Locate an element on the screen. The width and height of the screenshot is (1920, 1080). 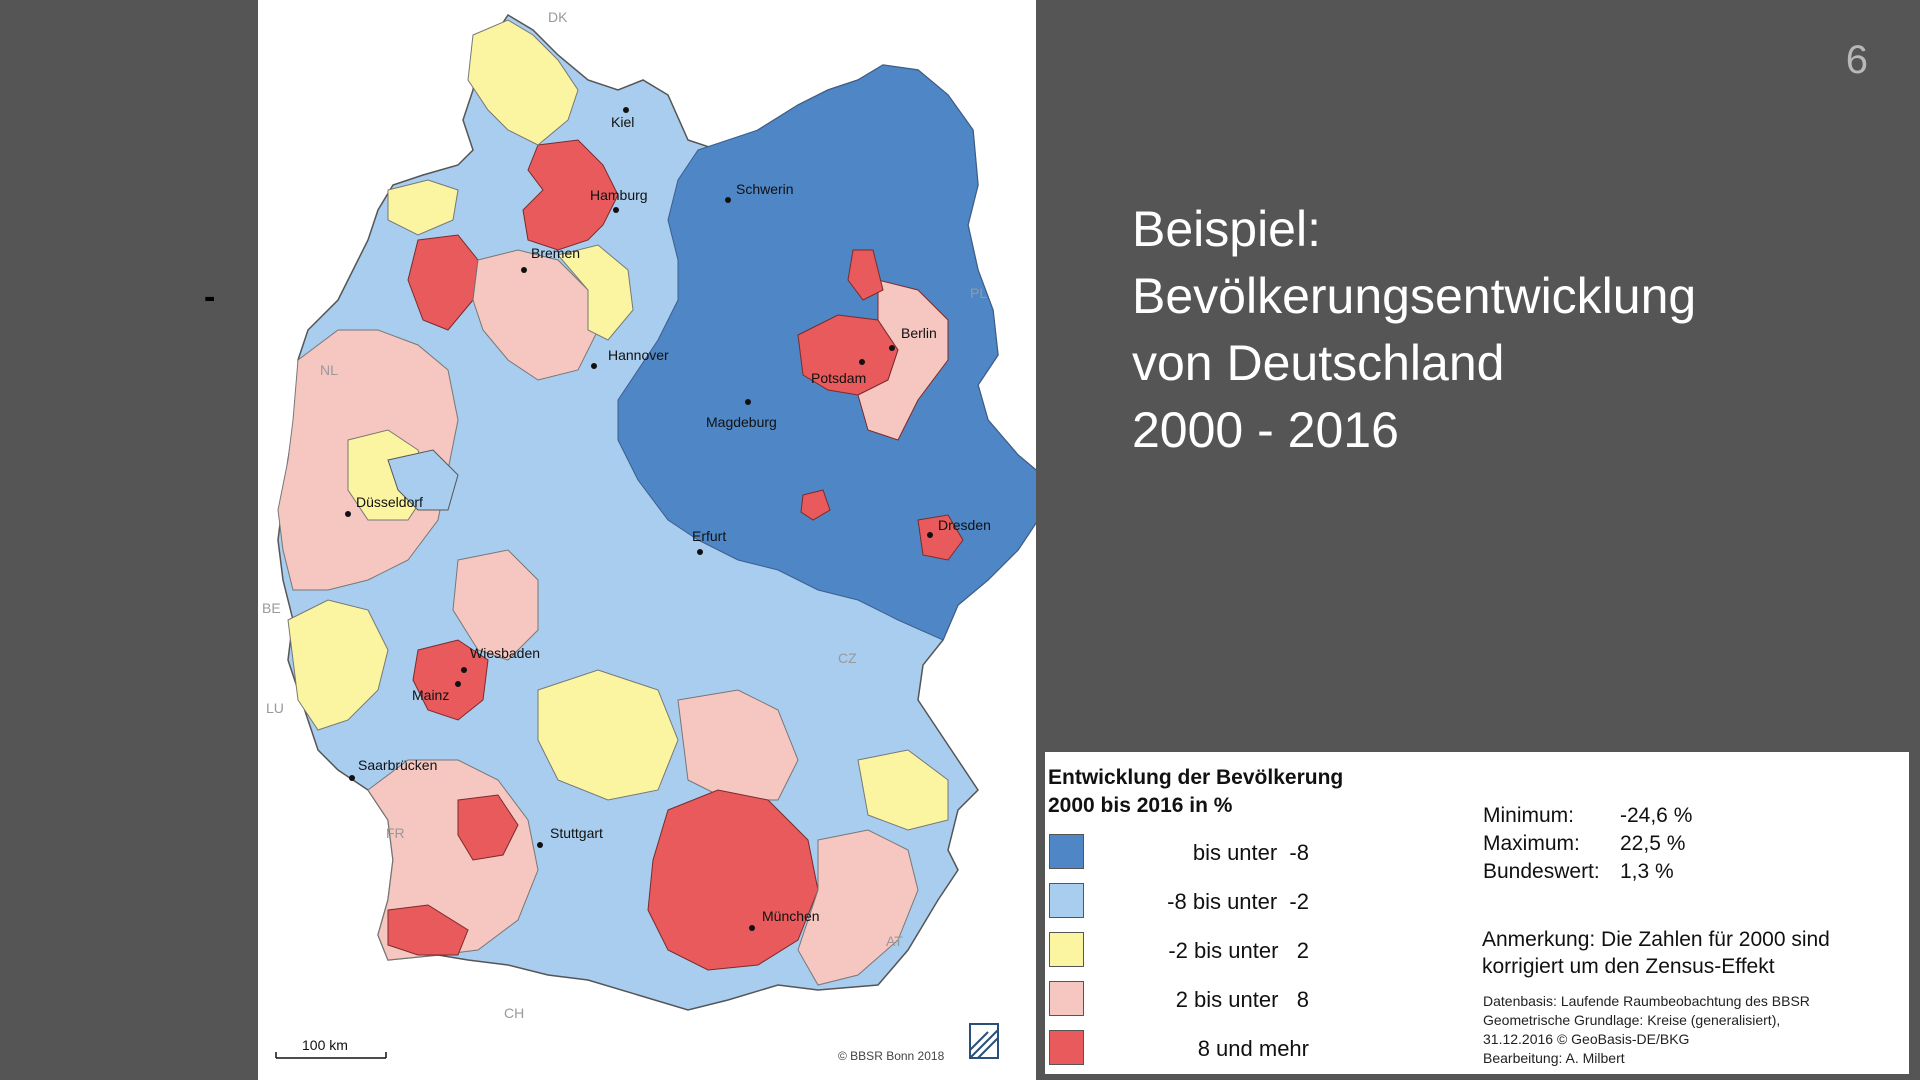
city-duesseldorf: Düsseldorf is located at coordinates (384, 505).